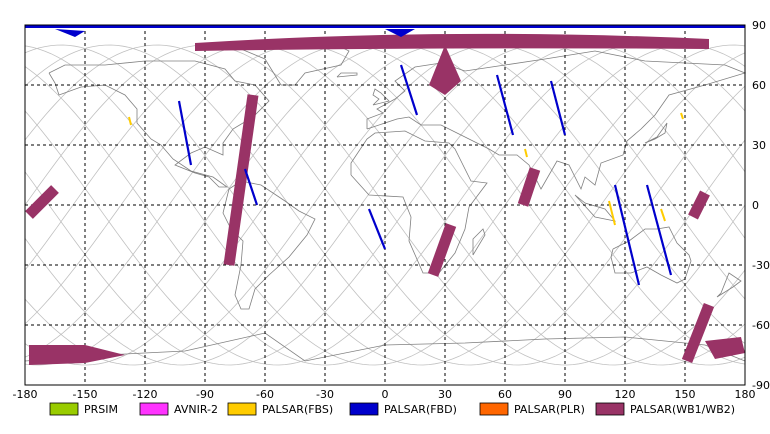  Describe the element at coordinates (755, 205) in the screenshot. I see `latitude-tick-label: 0` at that location.